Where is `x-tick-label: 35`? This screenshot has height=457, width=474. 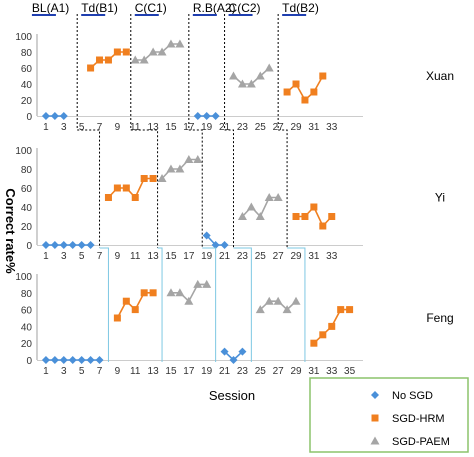 x-tick-label: 35 is located at coordinates (350, 371).